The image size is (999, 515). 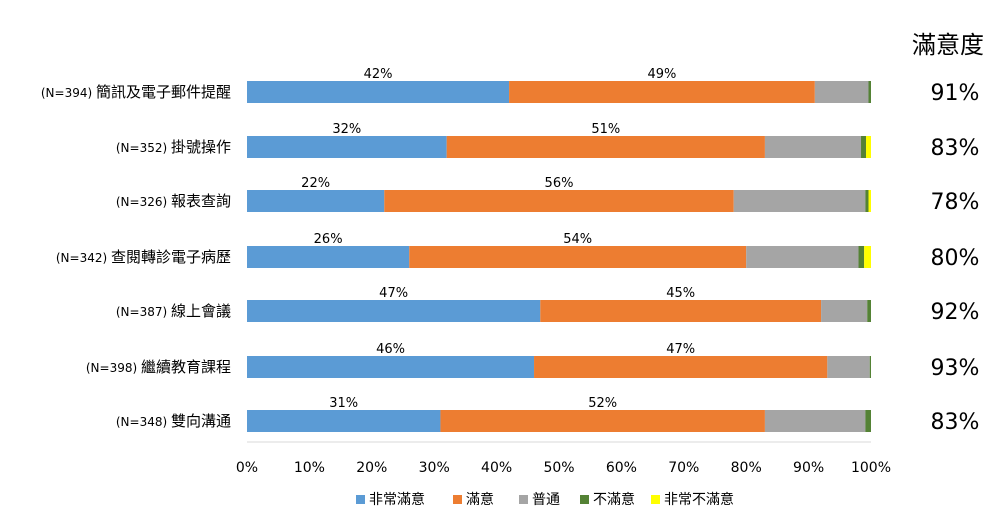 What do you see at coordinates (201, 201) in the screenshot?
I see `category-name: 報表查詢` at bounding box center [201, 201].